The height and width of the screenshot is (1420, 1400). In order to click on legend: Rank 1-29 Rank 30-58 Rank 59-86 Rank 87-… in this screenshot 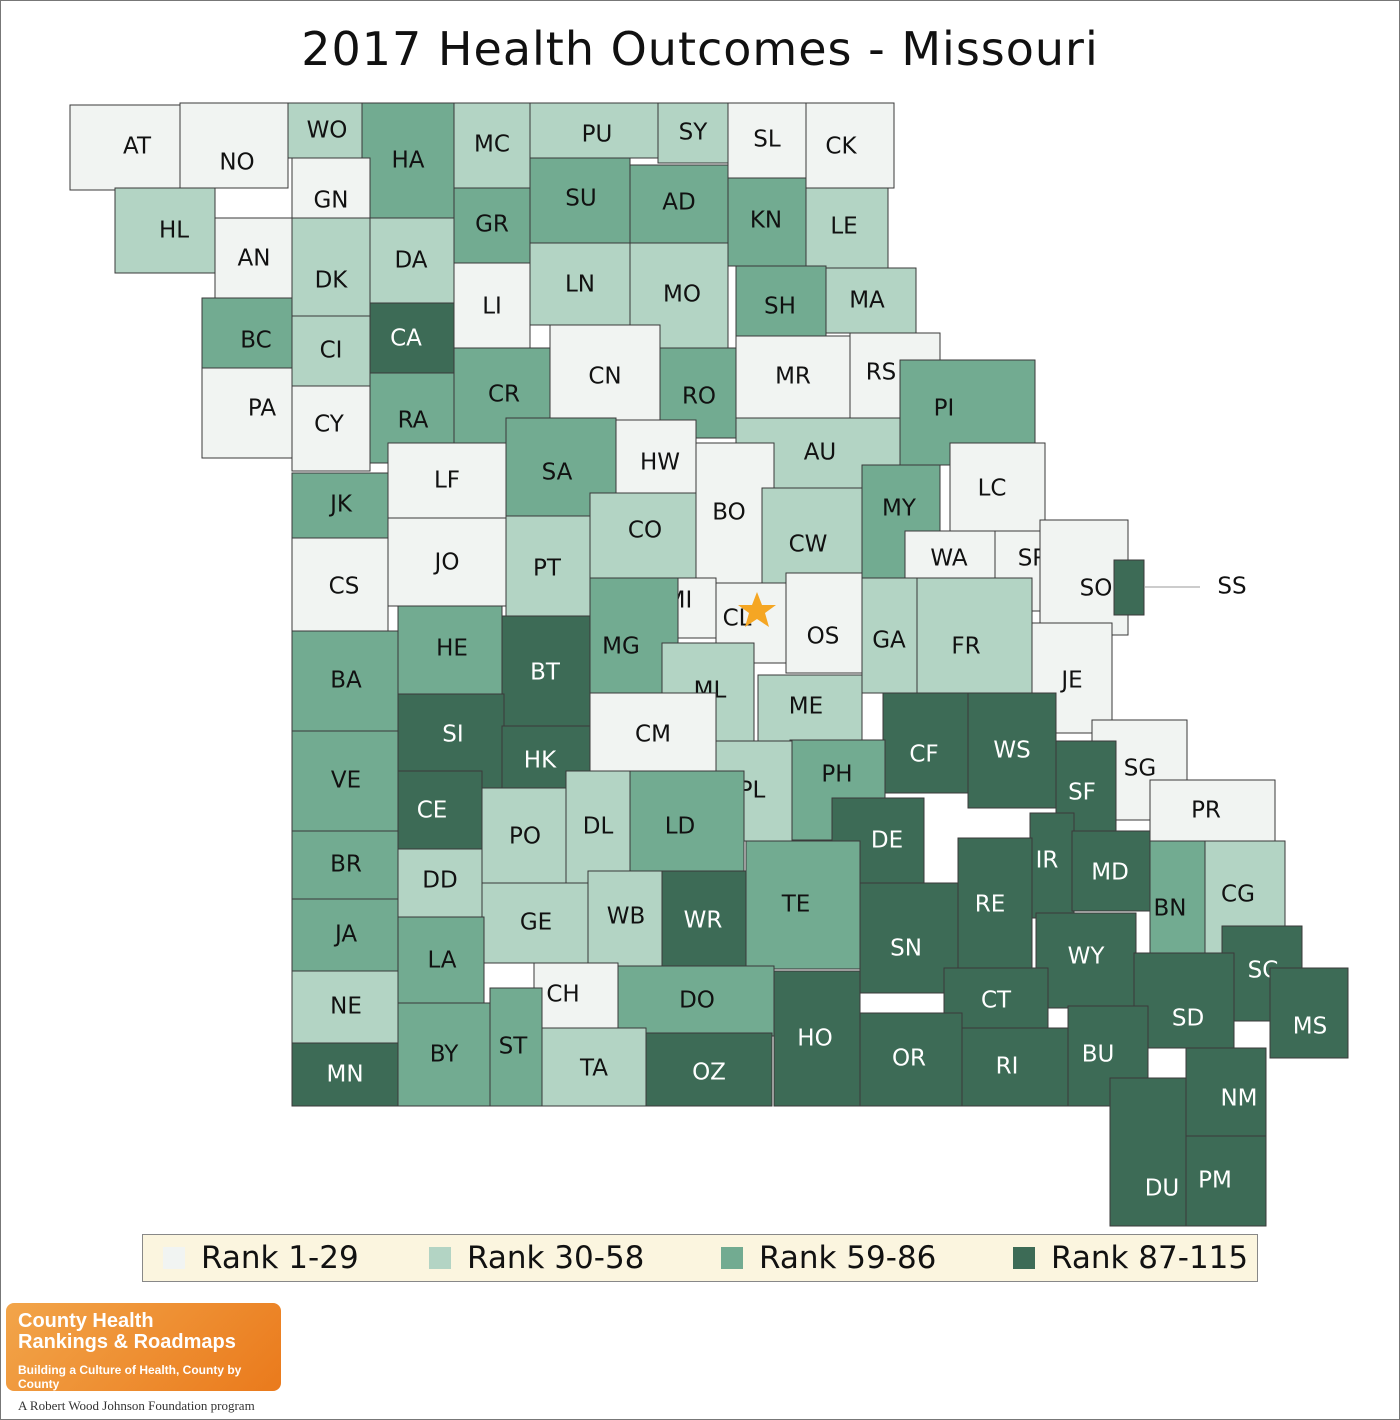, I will do `click(700, 1258)`.